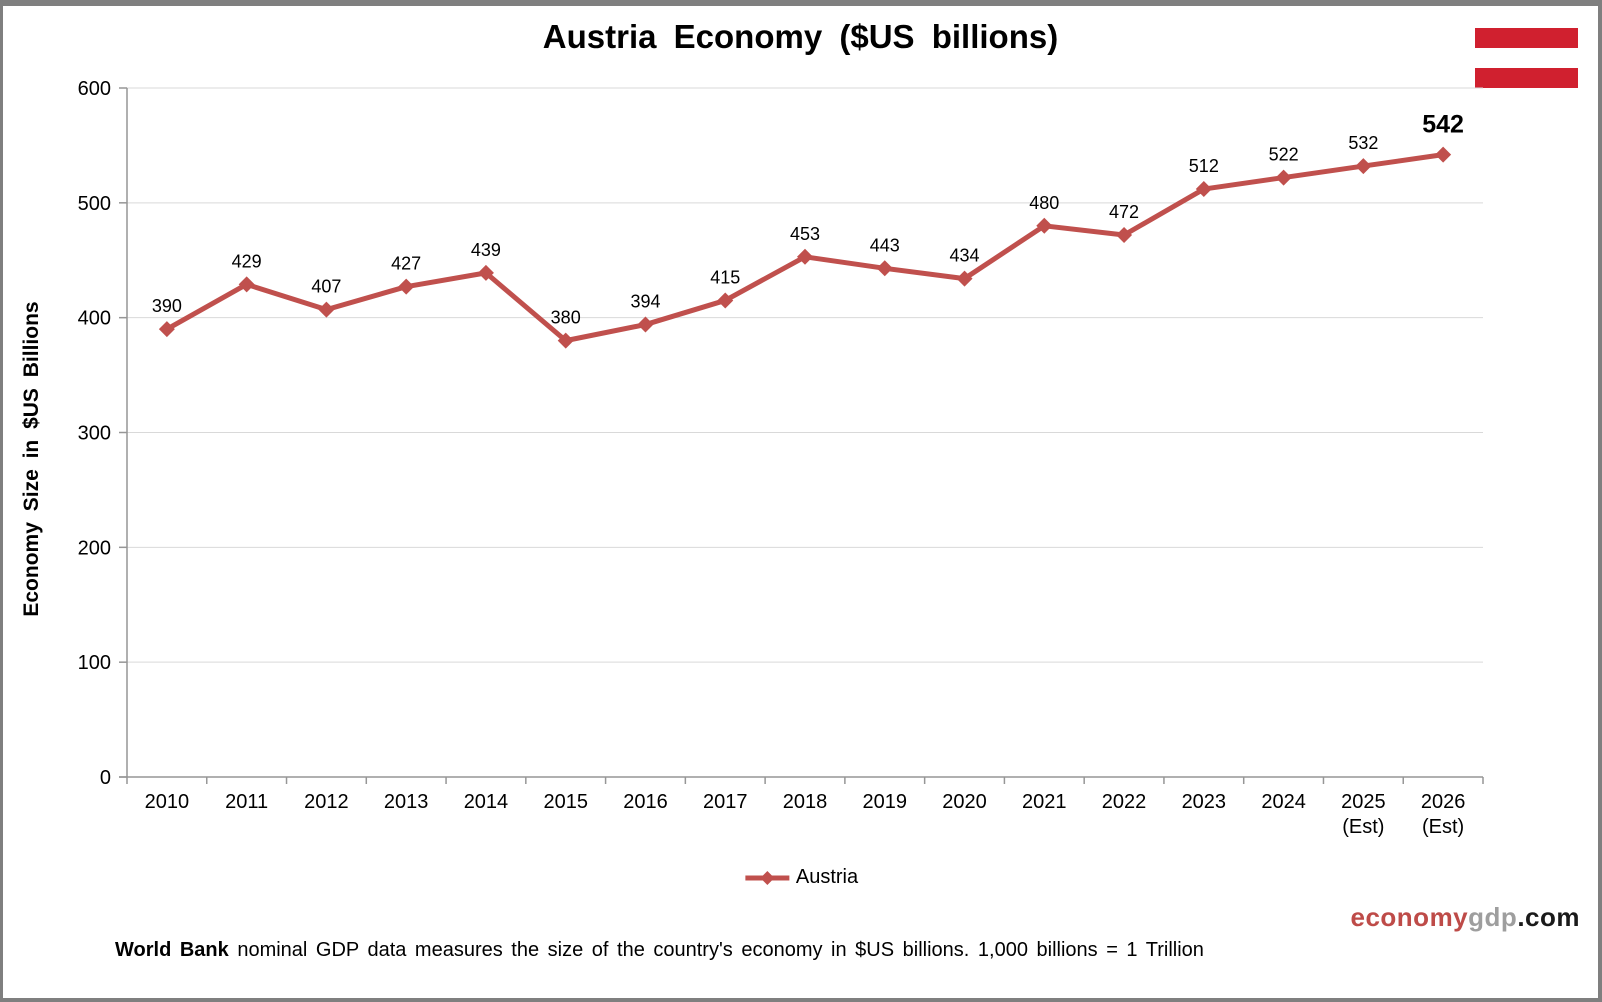 The width and height of the screenshot is (1602, 1002). What do you see at coordinates (1363, 802) in the screenshot?
I see `x-axis-tick-label-line: 2025` at bounding box center [1363, 802].